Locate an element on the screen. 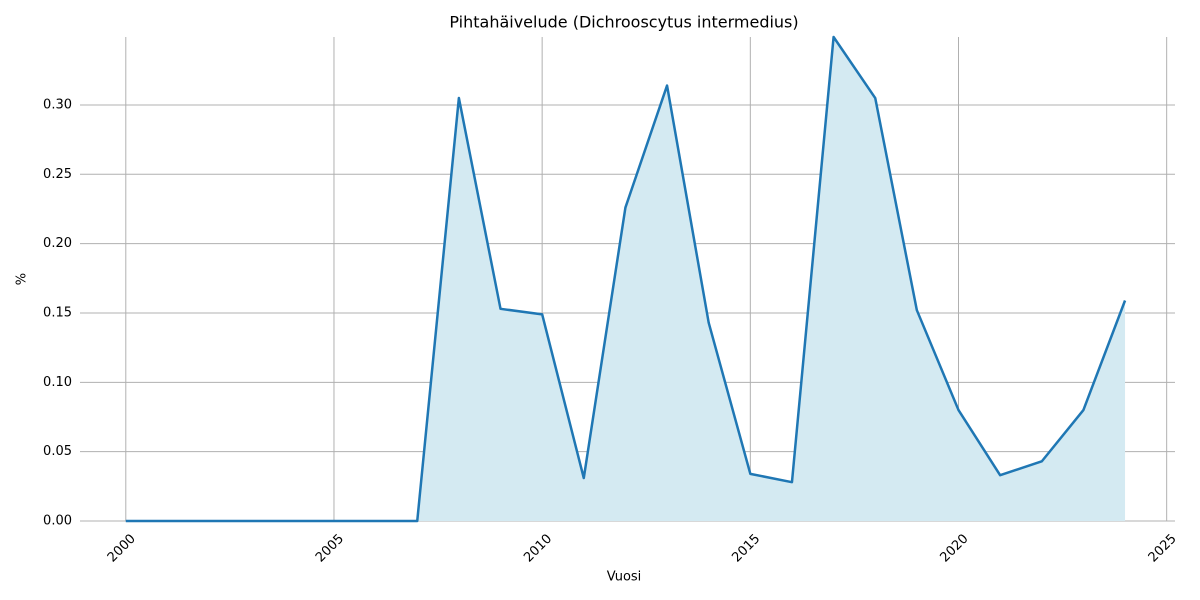 The image size is (1200, 600). x-tick-label: 2000 is located at coordinates (122, 548).